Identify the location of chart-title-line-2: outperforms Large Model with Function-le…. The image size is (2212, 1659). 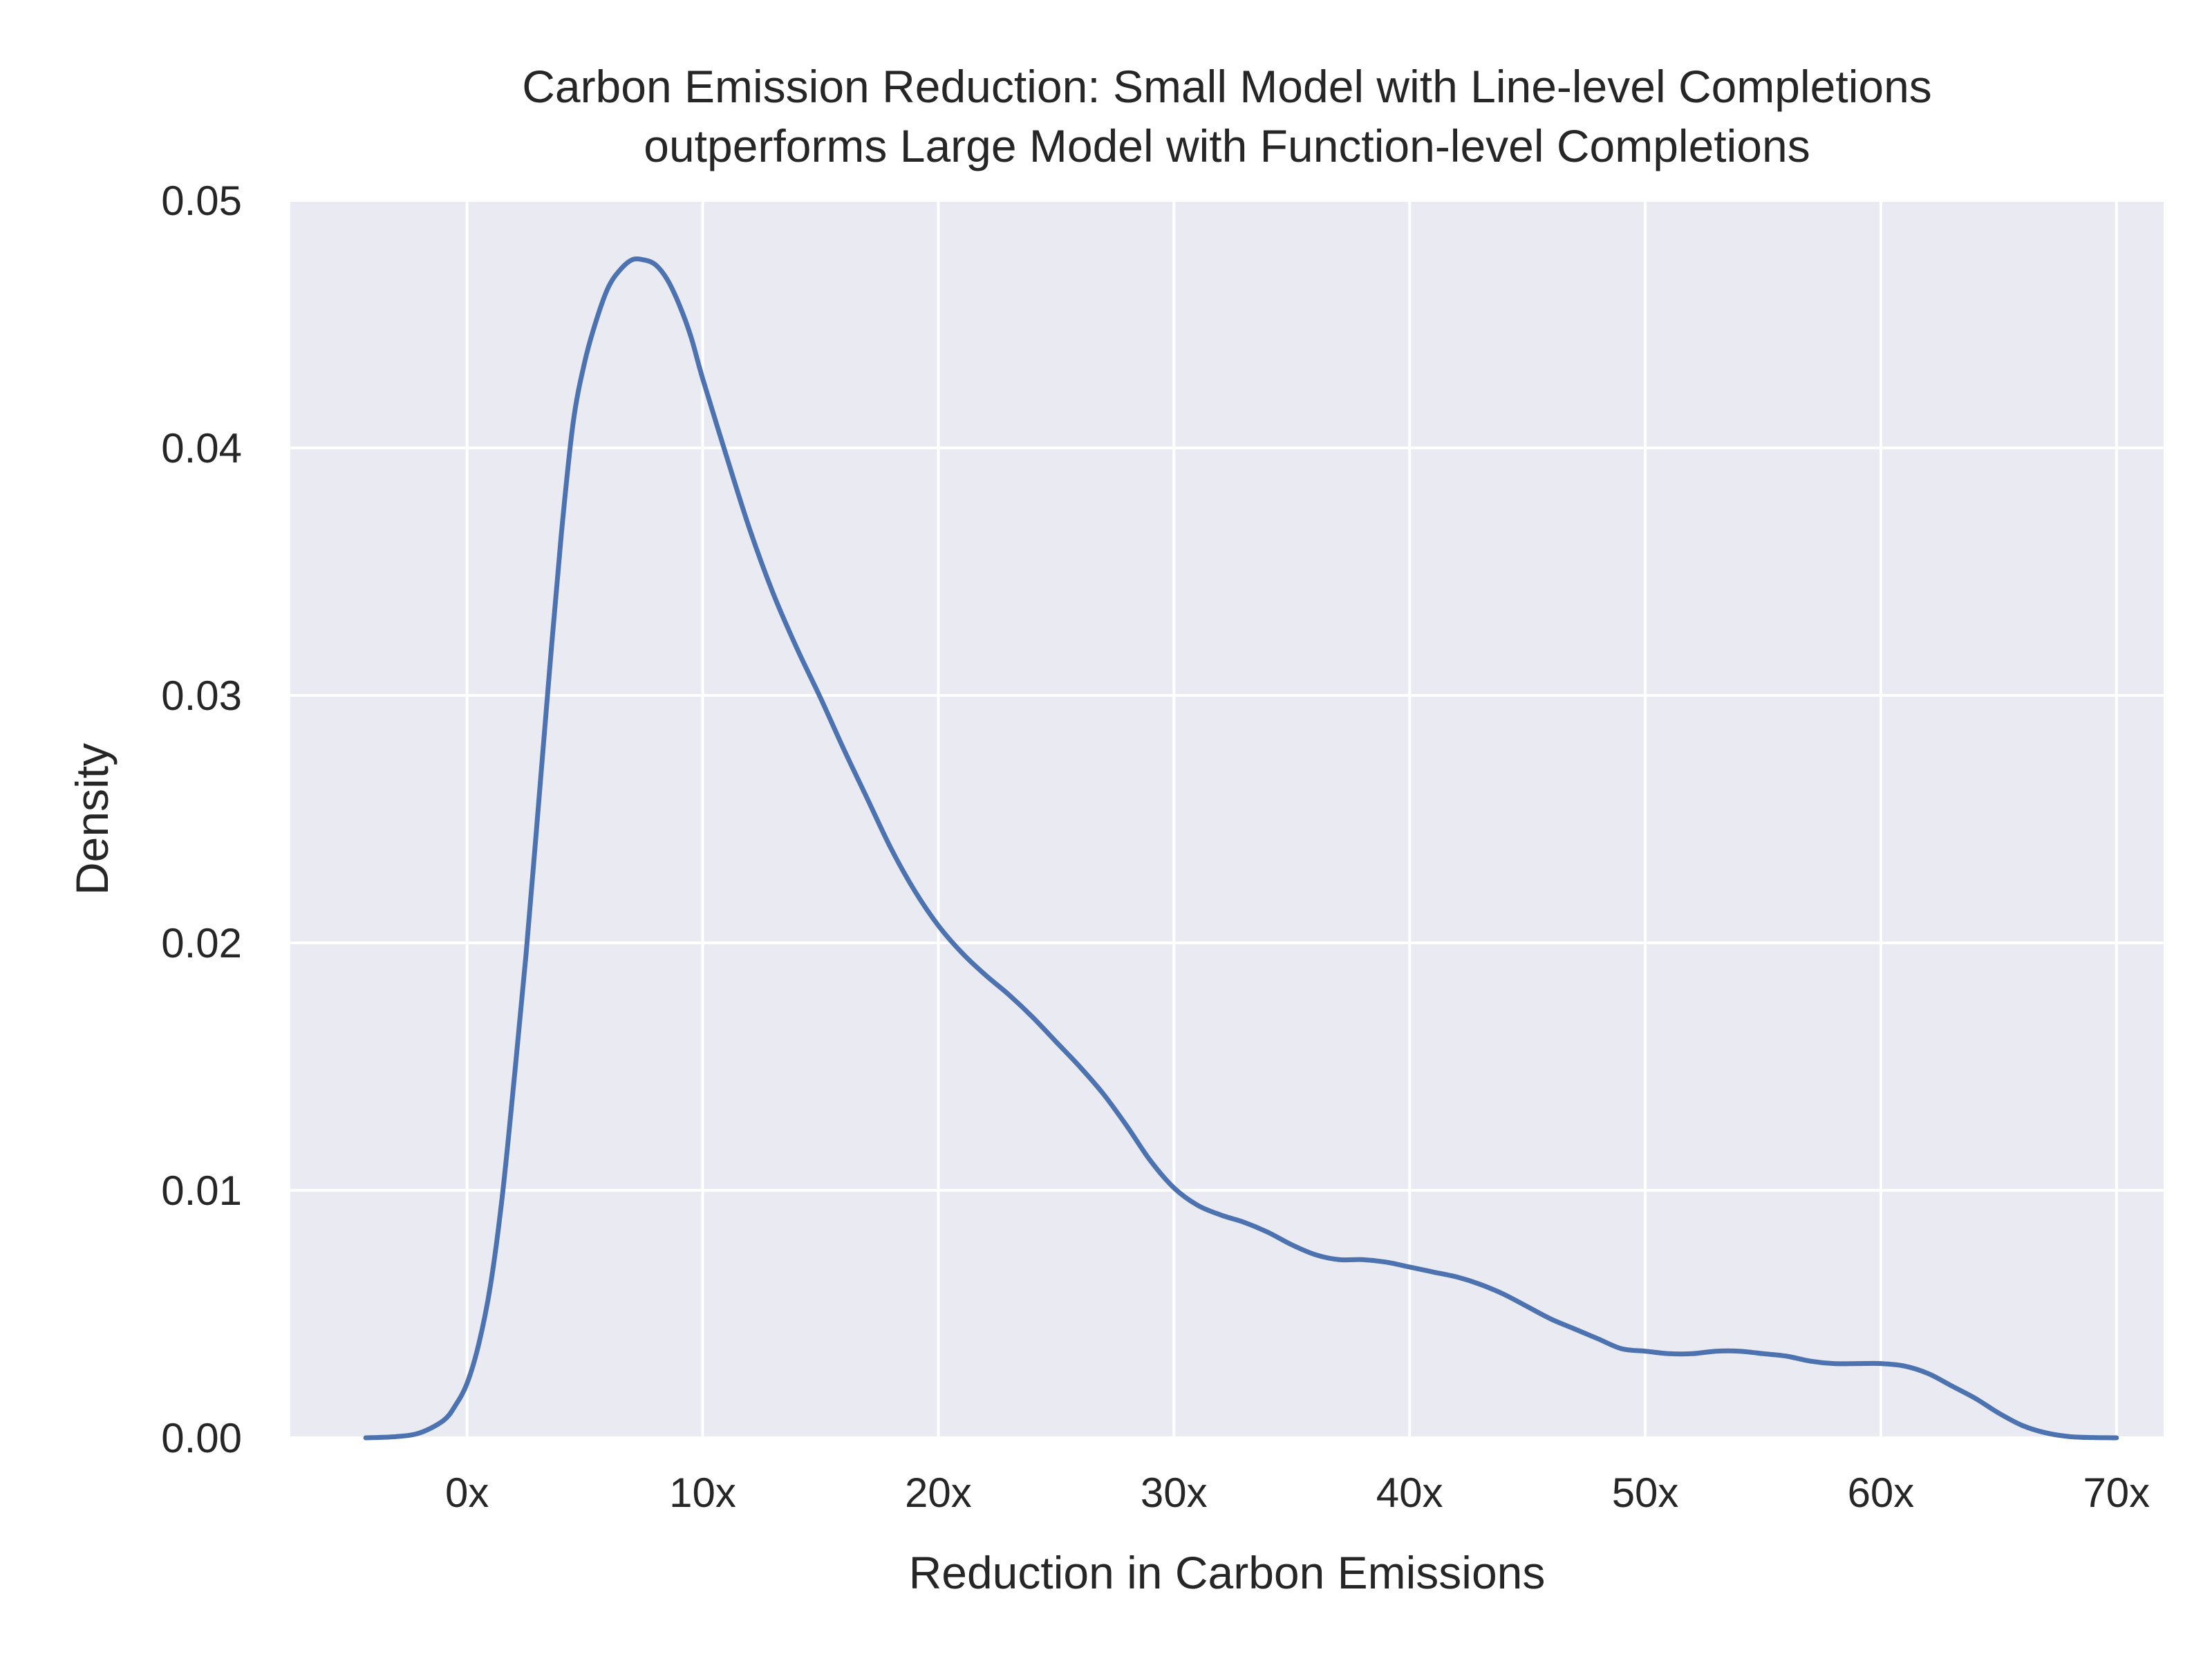
(1227, 145).